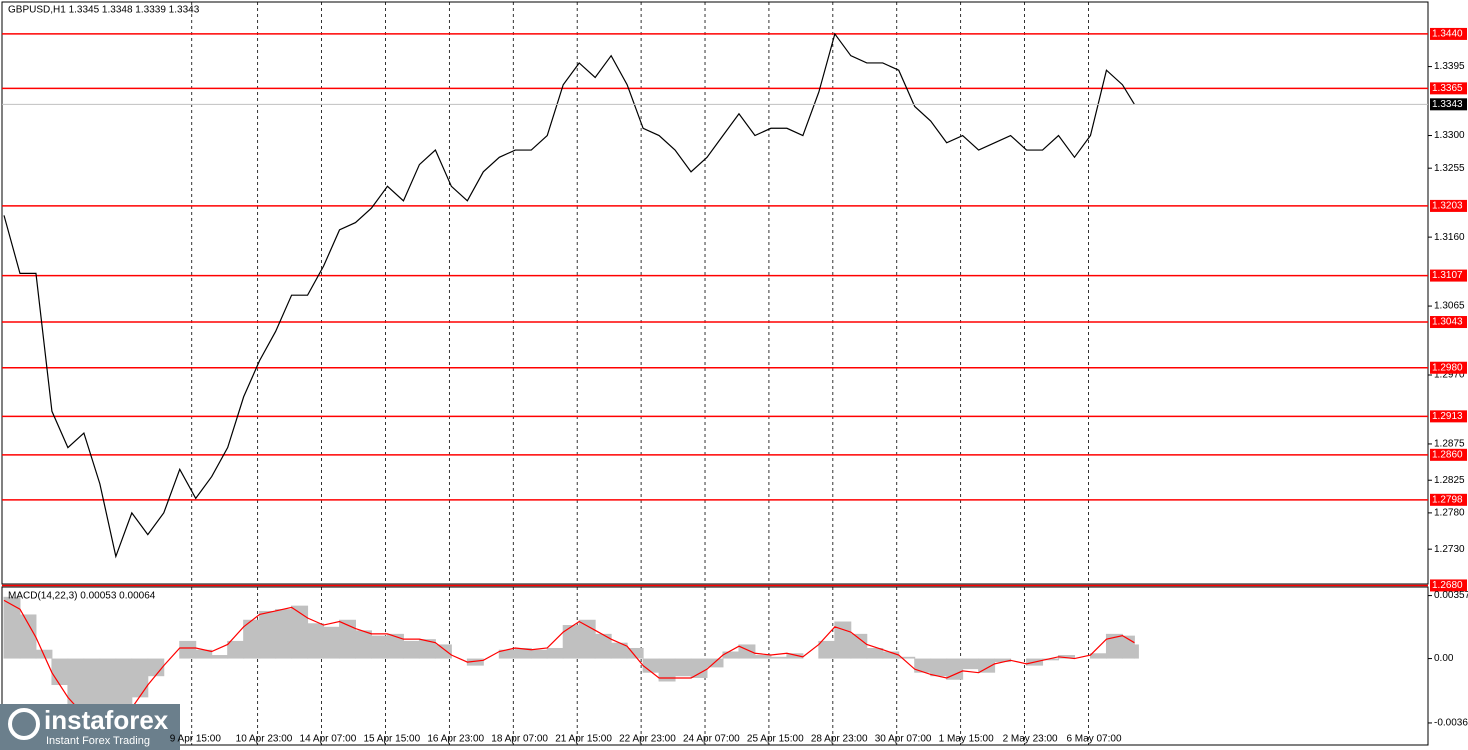 This screenshot has height=750, width=1468. Describe the element at coordinates (839, 739) in the screenshot. I see `x-tick-label: 28 Apr 23:00` at that location.